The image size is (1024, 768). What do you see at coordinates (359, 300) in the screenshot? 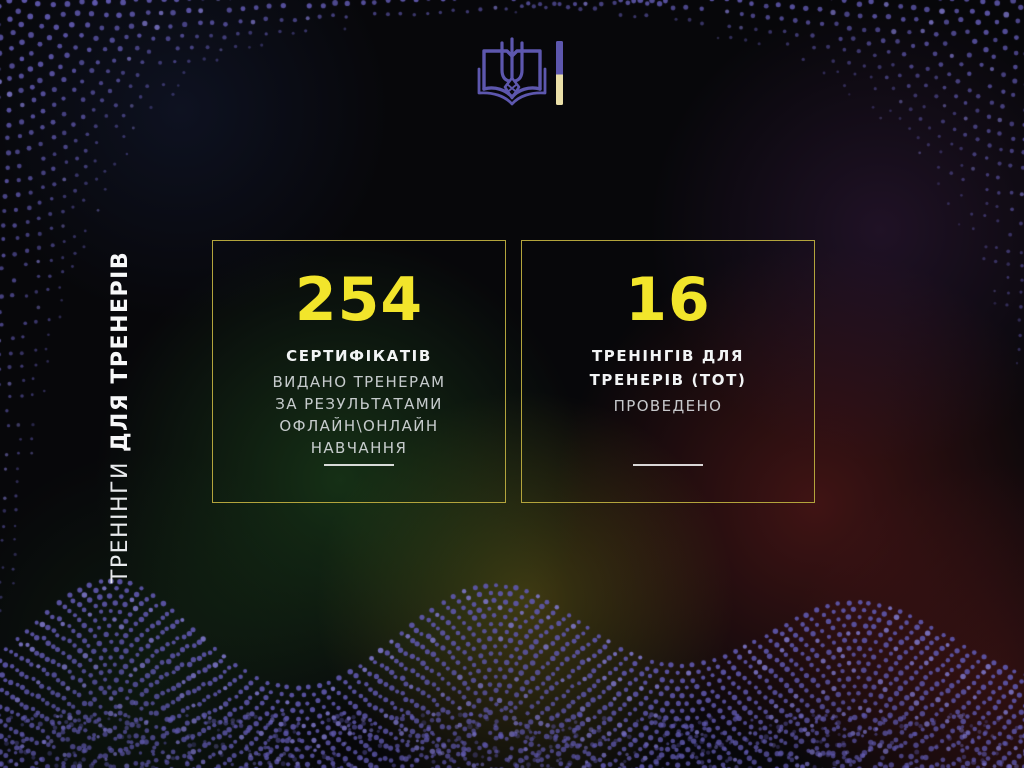
I see `stat-value: 254` at bounding box center [359, 300].